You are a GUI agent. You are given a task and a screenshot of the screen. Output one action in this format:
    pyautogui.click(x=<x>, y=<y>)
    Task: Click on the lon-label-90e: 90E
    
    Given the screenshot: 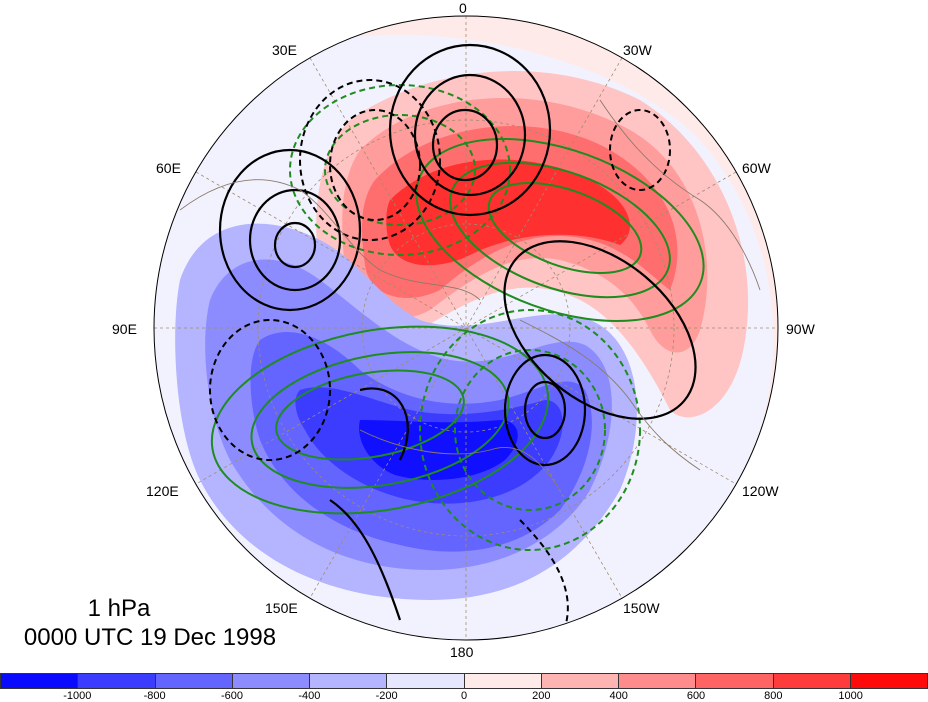 What is the action you would take?
    pyautogui.click(x=124, y=329)
    